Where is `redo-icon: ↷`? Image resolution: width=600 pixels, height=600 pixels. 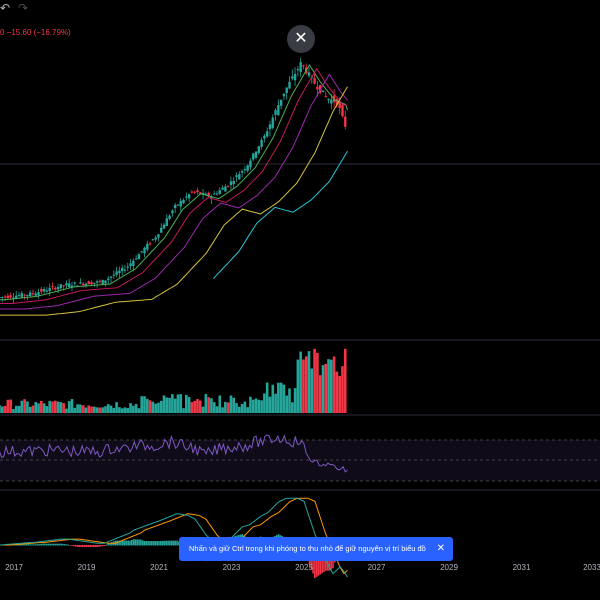
redo-icon: ↷ is located at coordinates (23, 8).